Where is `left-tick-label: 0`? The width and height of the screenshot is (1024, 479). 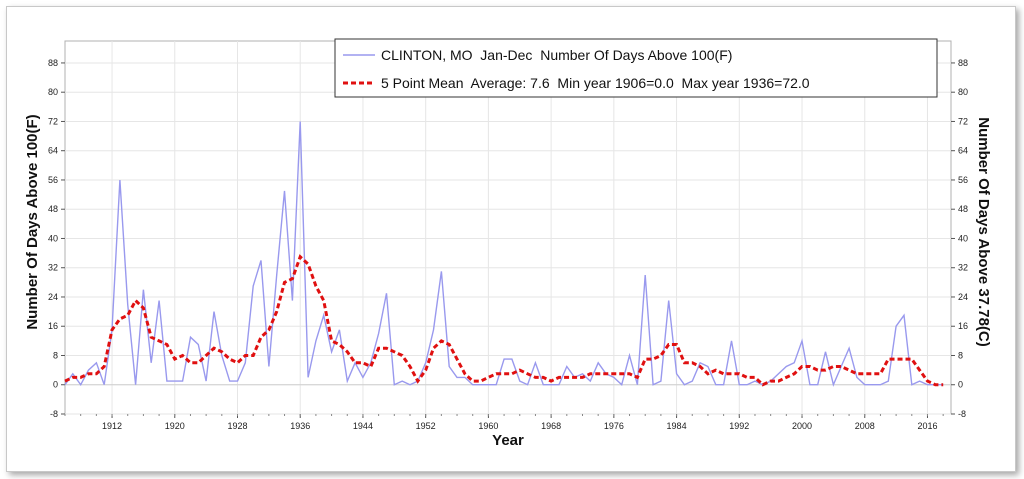
left-tick-label: 0 is located at coordinates (55, 385).